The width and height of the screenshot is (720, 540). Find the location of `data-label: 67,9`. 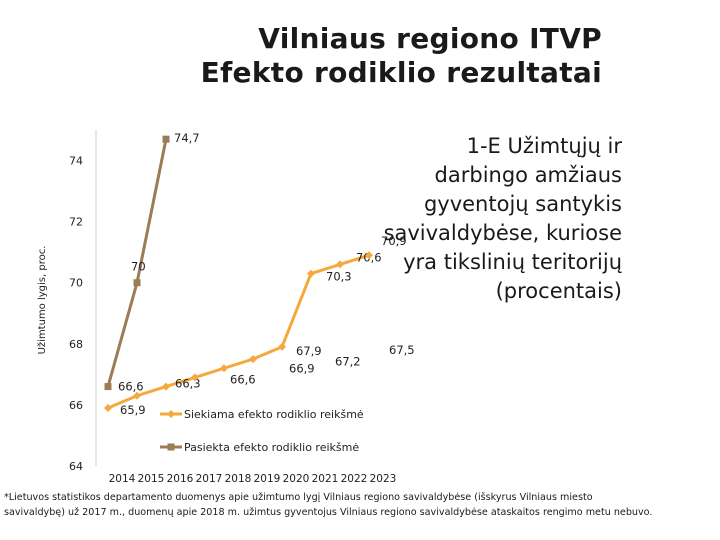

data-label: 67,9 is located at coordinates (309, 351).